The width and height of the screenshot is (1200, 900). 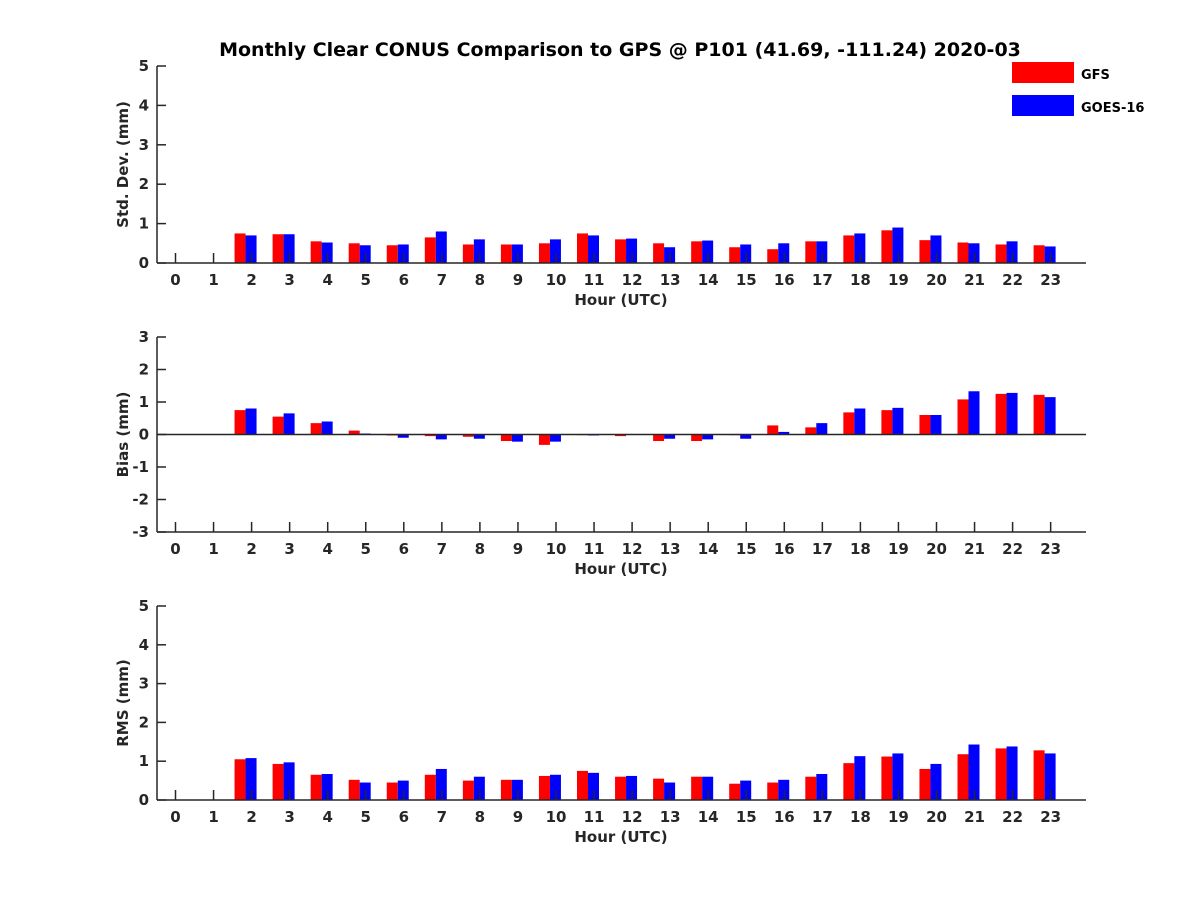 What do you see at coordinates (441, 437) in the screenshot?
I see `bias-bar-goes16-h6` at bounding box center [441, 437].